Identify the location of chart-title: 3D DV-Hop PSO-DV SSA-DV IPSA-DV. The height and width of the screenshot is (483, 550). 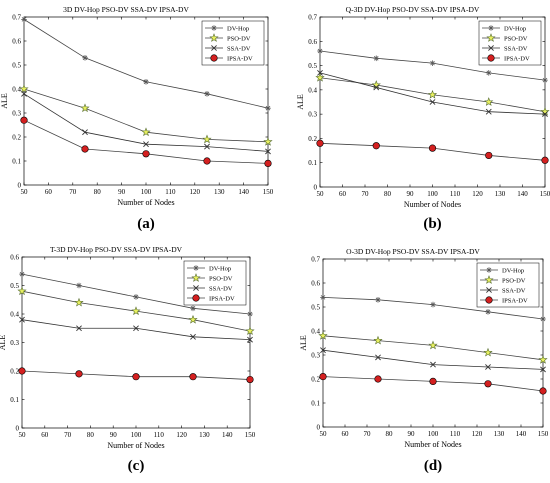
(126, 9).